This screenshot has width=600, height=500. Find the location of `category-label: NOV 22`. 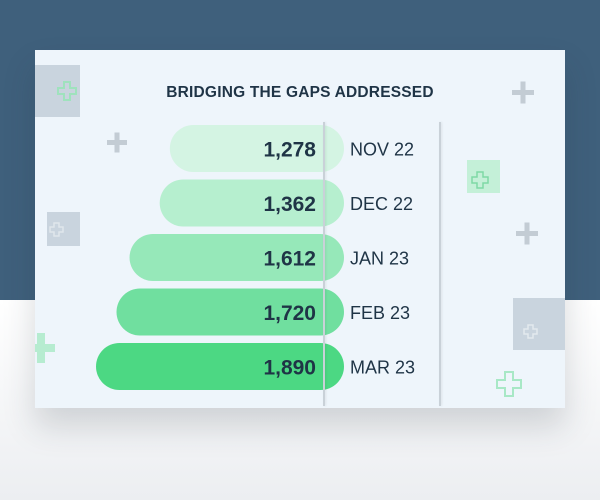

category-label: NOV 22 is located at coordinates (382, 150).